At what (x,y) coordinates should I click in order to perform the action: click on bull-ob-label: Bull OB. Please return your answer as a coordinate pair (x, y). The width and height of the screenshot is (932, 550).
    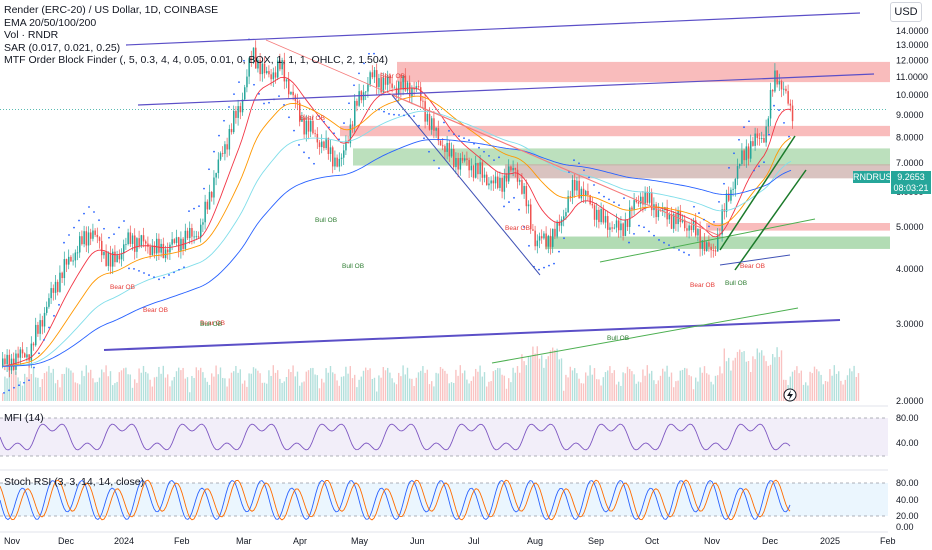
    Looking at the image, I should click on (353, 266).